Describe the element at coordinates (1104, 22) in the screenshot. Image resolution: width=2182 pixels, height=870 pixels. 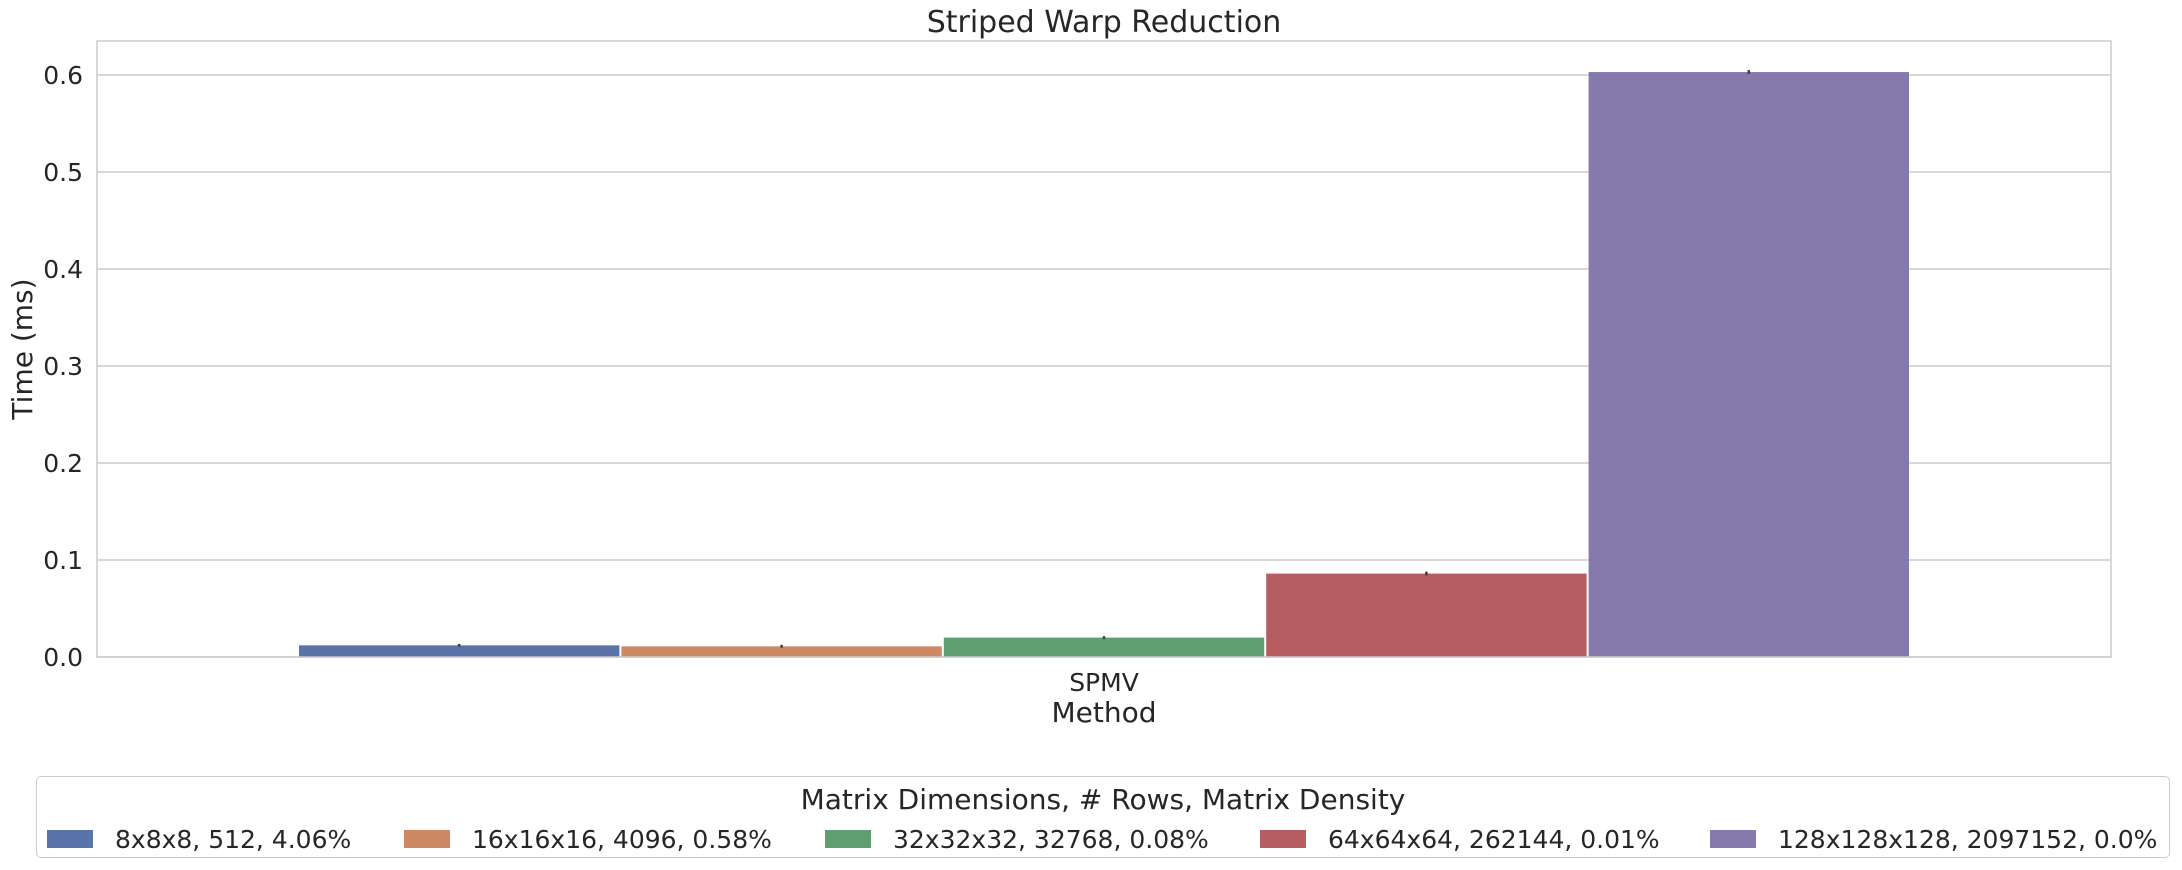
I see `chart-title: Striped Warp Reduction` at that location.